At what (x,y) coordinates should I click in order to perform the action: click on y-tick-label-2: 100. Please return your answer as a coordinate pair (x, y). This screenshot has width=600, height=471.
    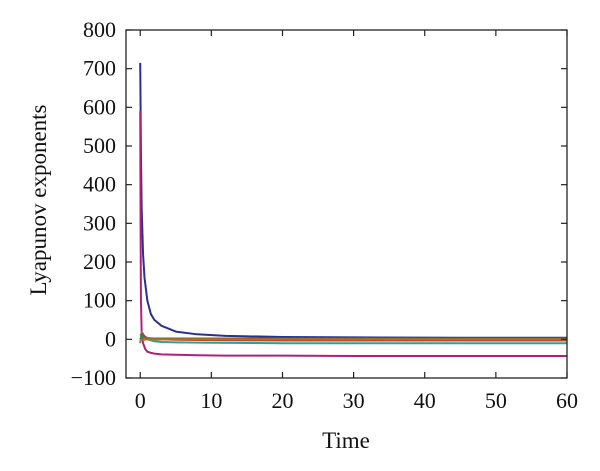
    Looking at the image, I should click on (99, 300).